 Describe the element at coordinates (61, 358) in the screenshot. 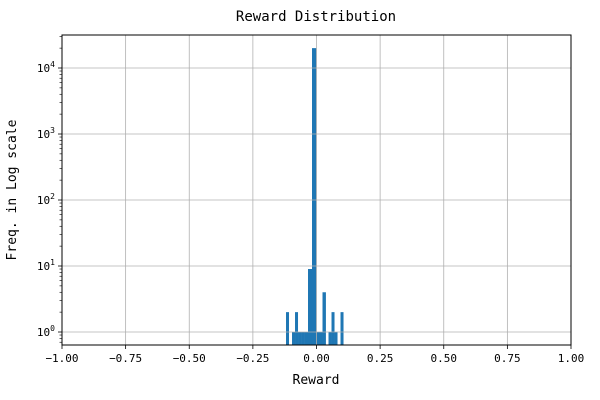

I see `x-tick-label: −1.00` at that location.